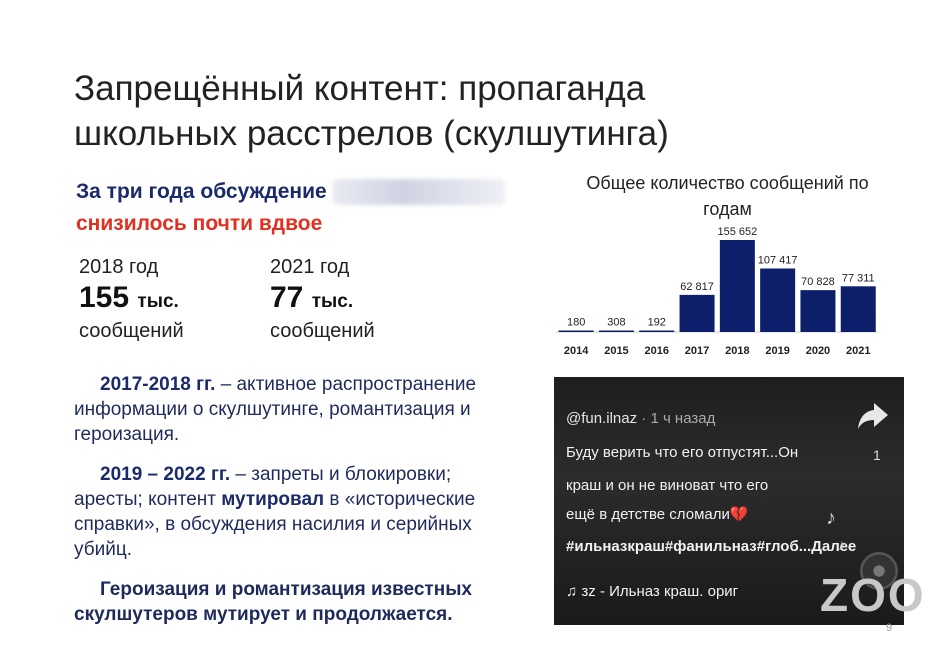 The width and height of the screenshot is (930, 656). I want to click on tick-label-2018: 2018, so click(737, 351).